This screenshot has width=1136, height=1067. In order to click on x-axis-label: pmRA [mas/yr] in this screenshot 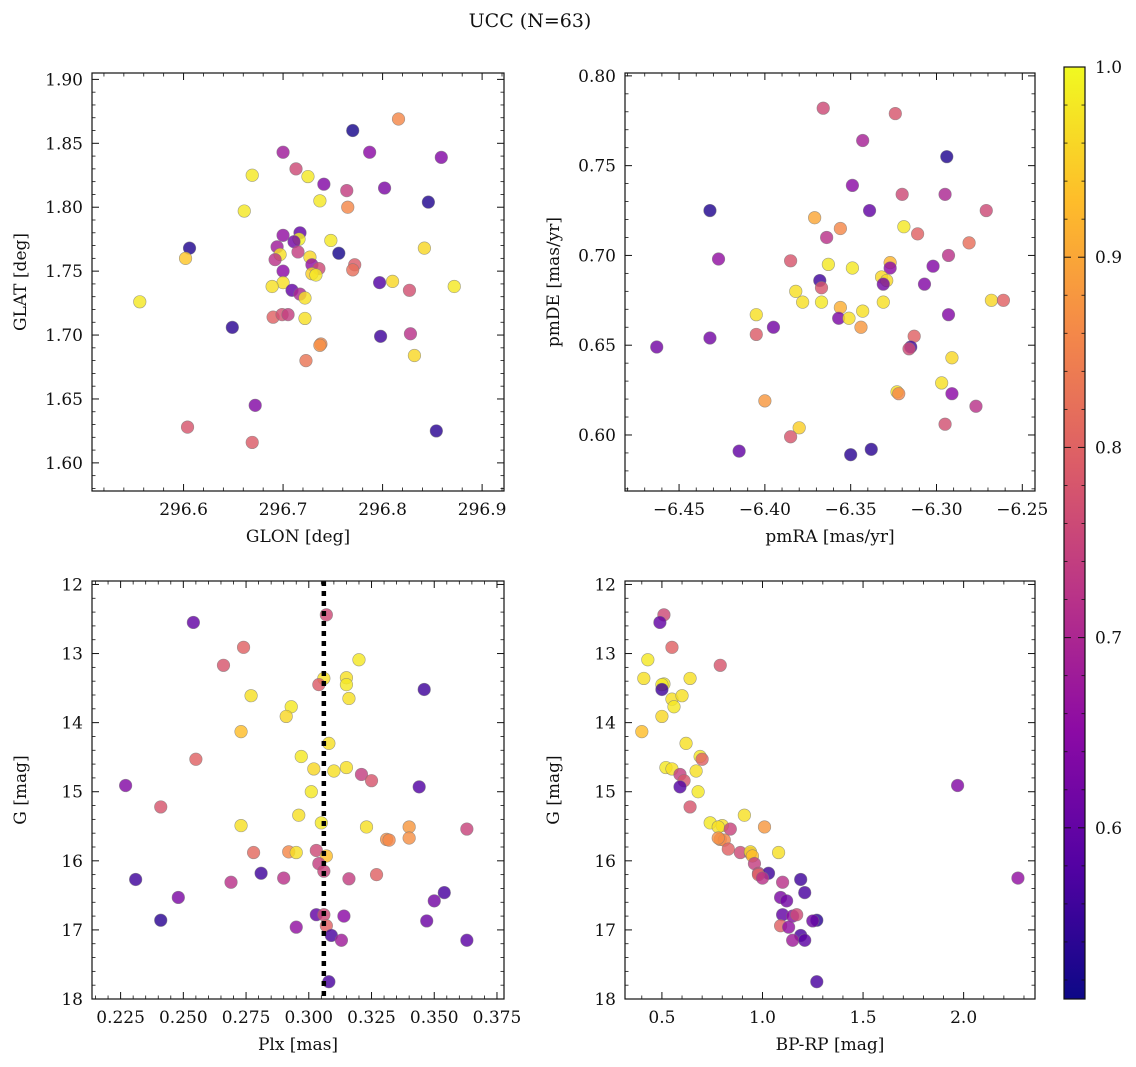, I will do `click(829, 537)`.